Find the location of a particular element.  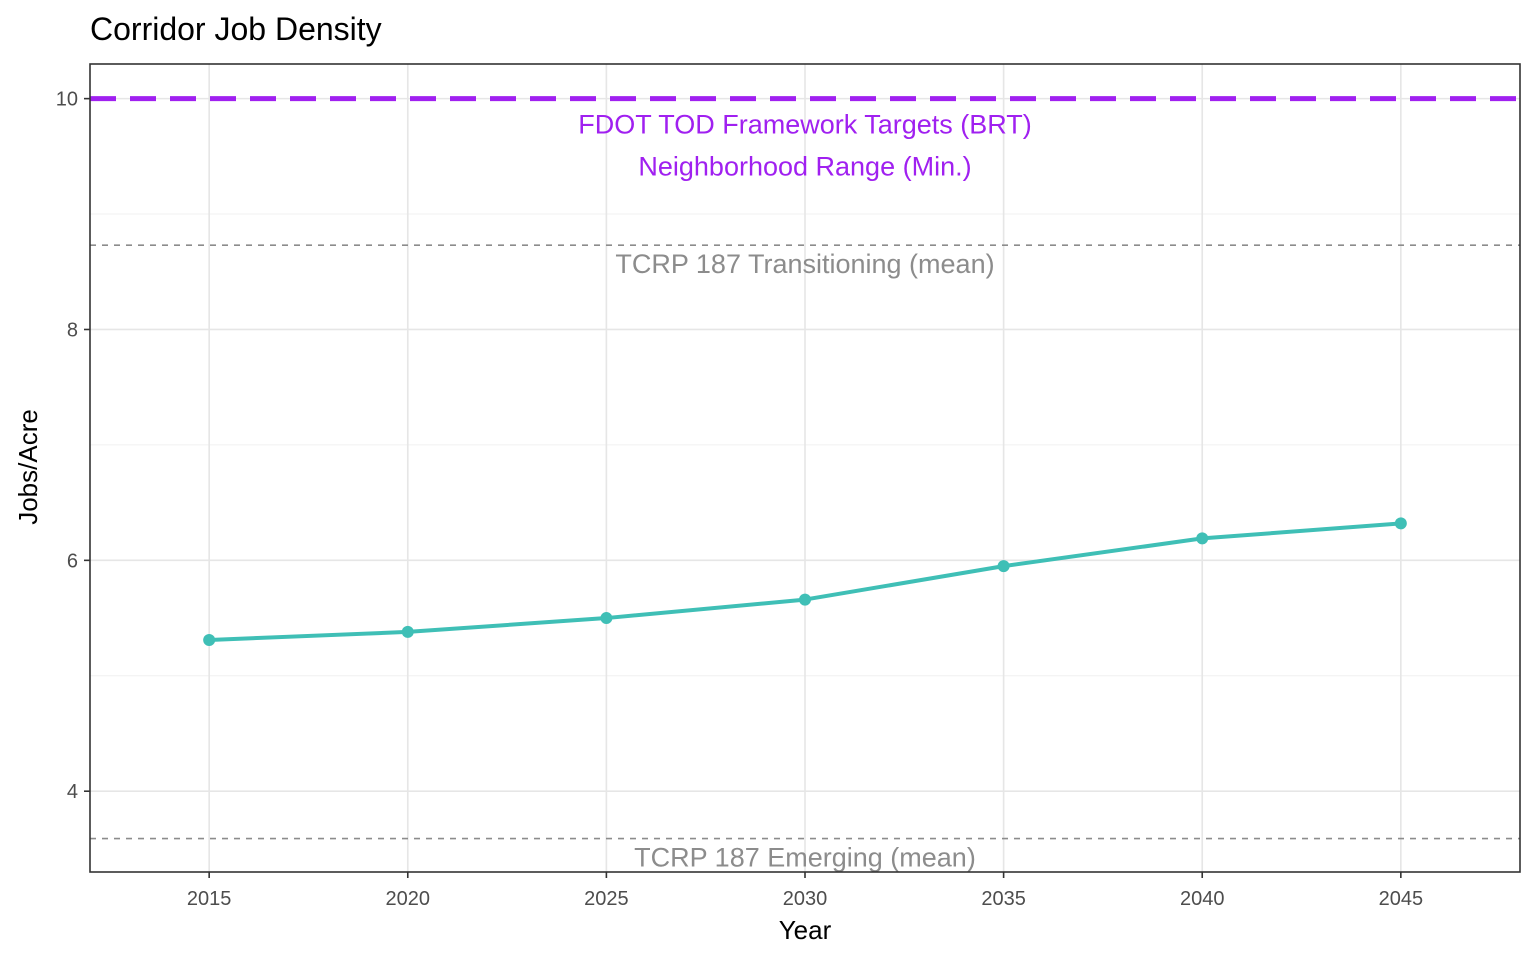

y-tick-label: 4 is located at coordinates (72, 792).